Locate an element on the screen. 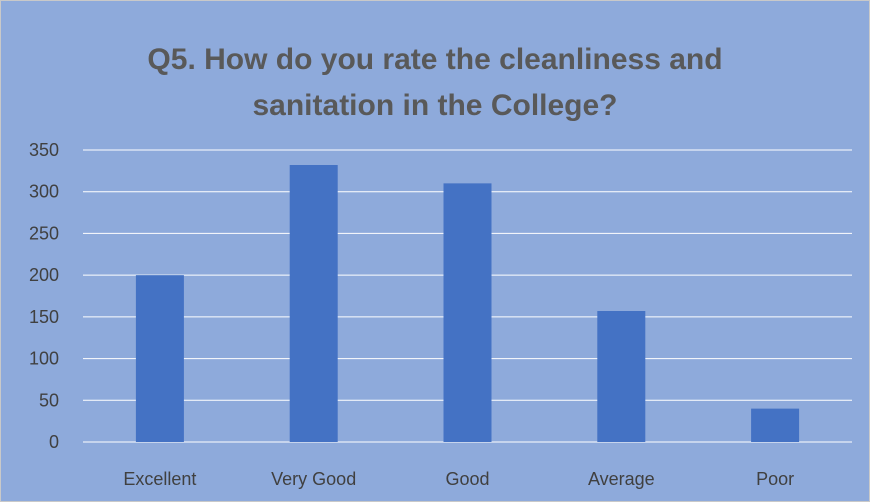  bar-very-good is located at coordinates (313, 303).